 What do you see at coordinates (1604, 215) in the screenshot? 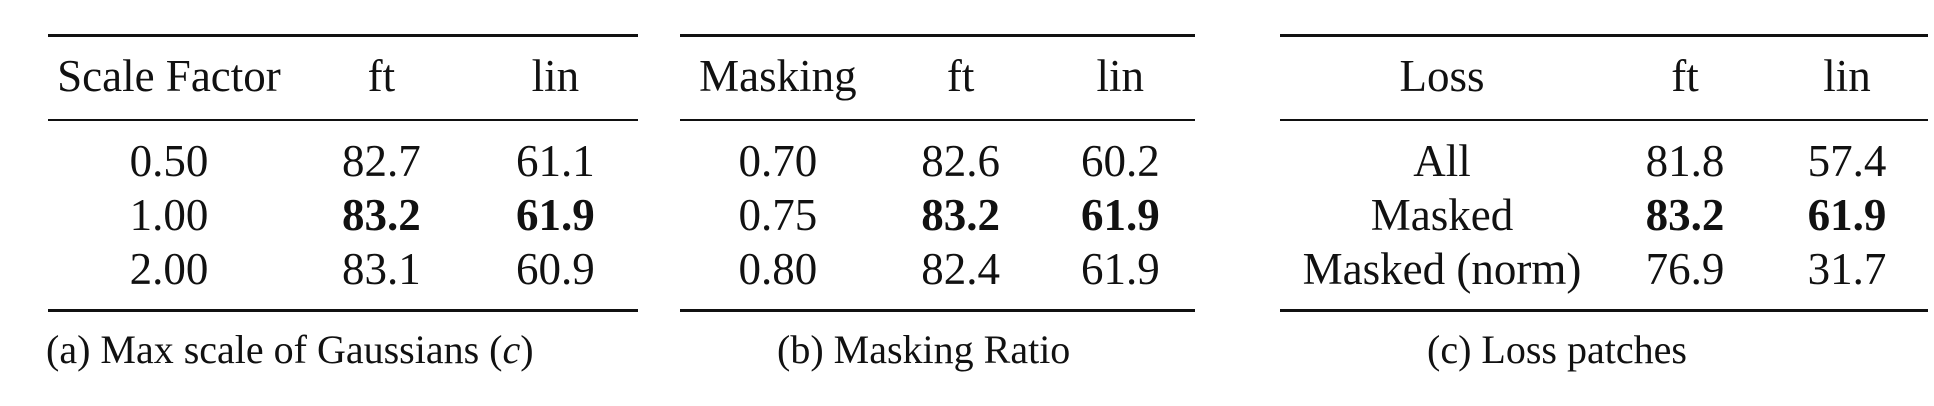
I see `table-row: Masked 83.2 61.9` at bounding box center [1604, 215].